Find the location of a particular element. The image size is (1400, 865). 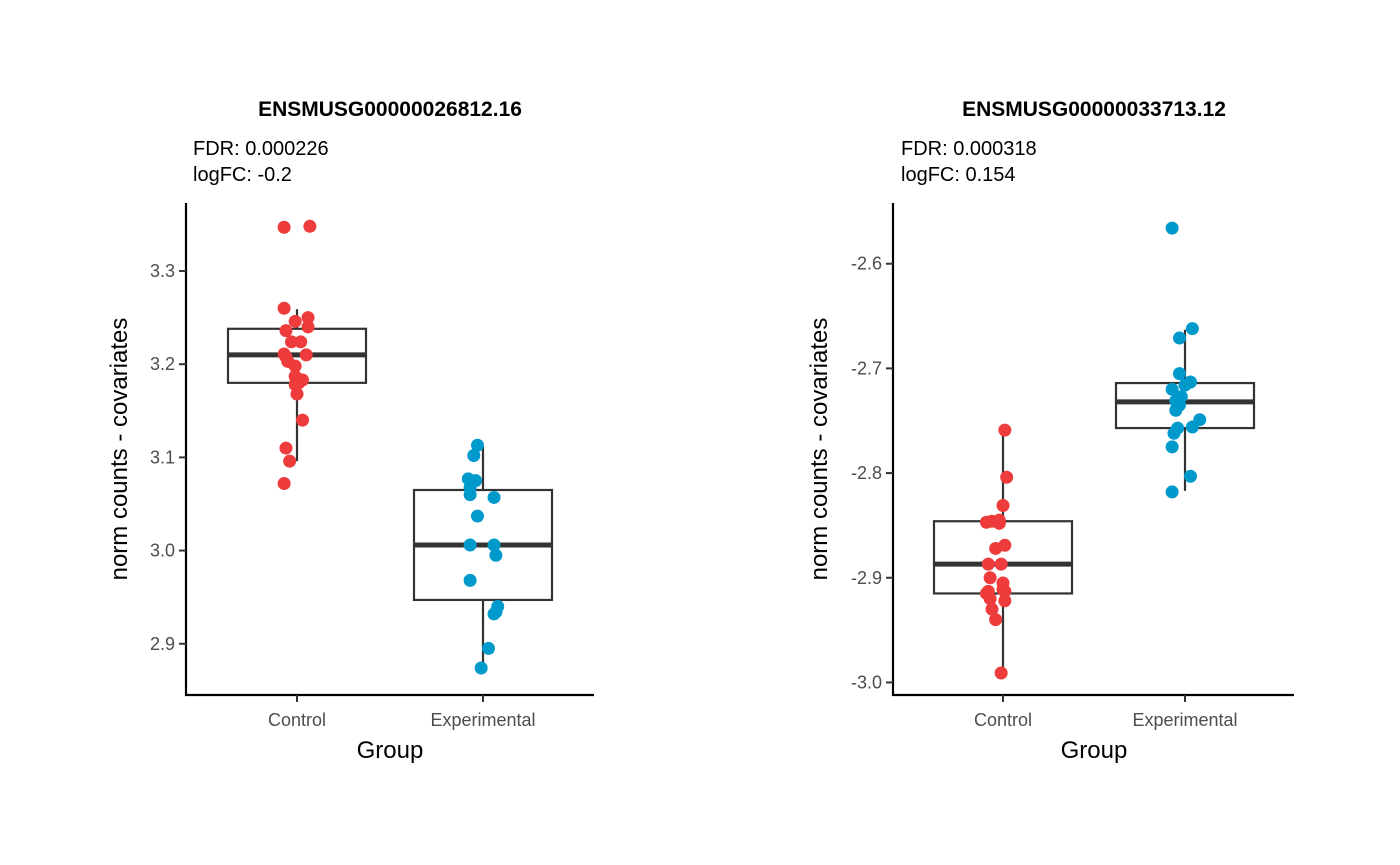

y-tick-label: -2.6 is located at coordinates (866, 264).